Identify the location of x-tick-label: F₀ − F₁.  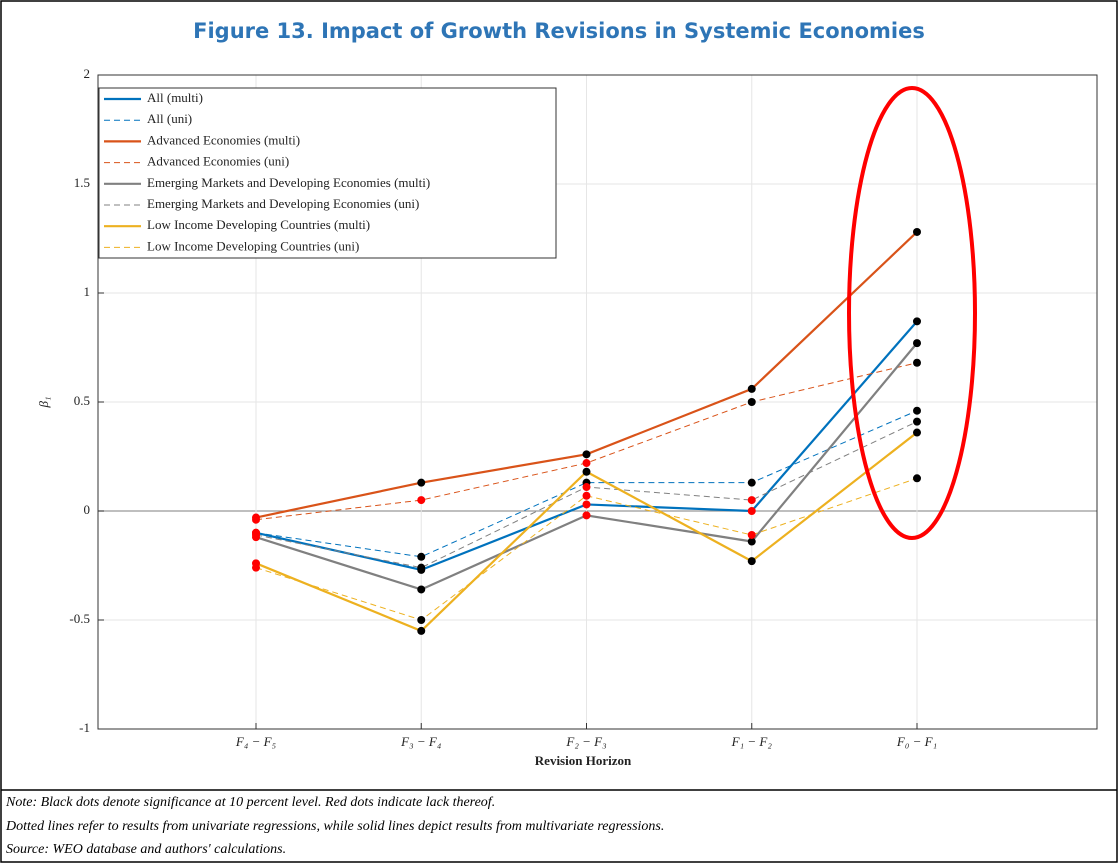
(916, 741).